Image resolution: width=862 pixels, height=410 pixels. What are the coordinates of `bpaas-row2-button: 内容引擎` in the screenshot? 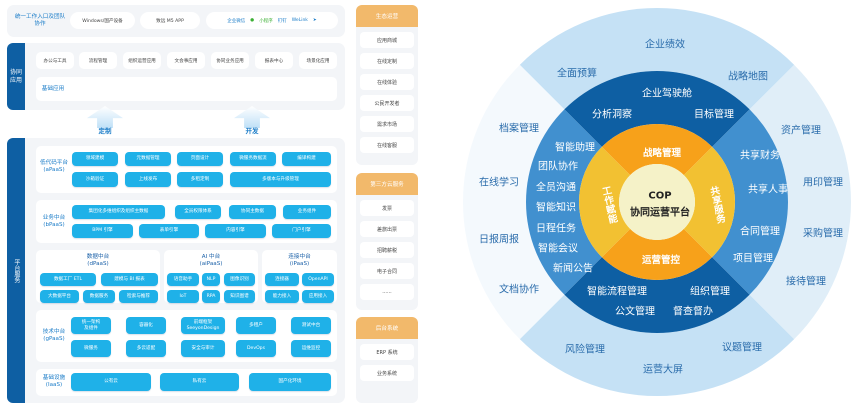 It's located at (235, 231).